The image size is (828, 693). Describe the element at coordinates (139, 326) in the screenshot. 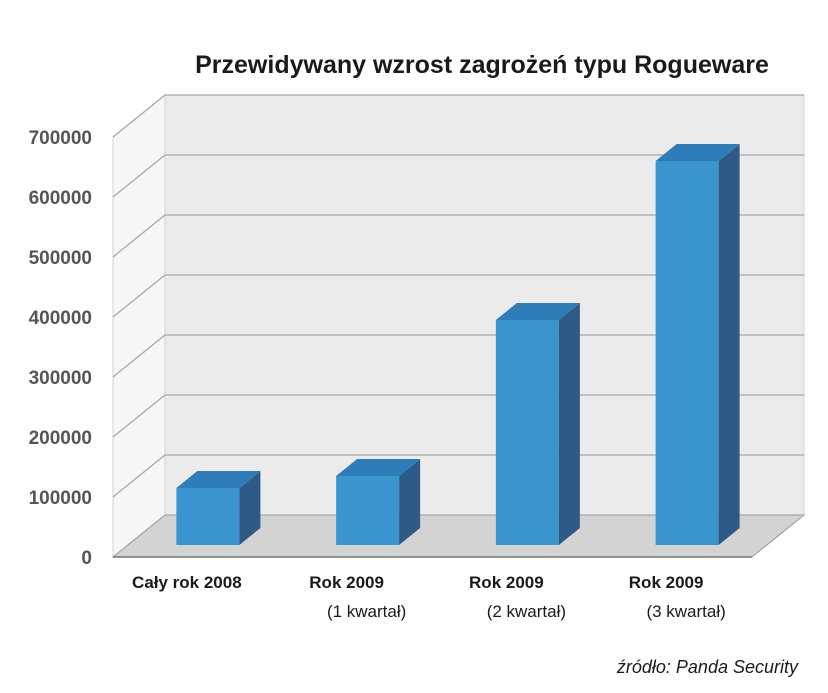

I see `side-wall` at that location.